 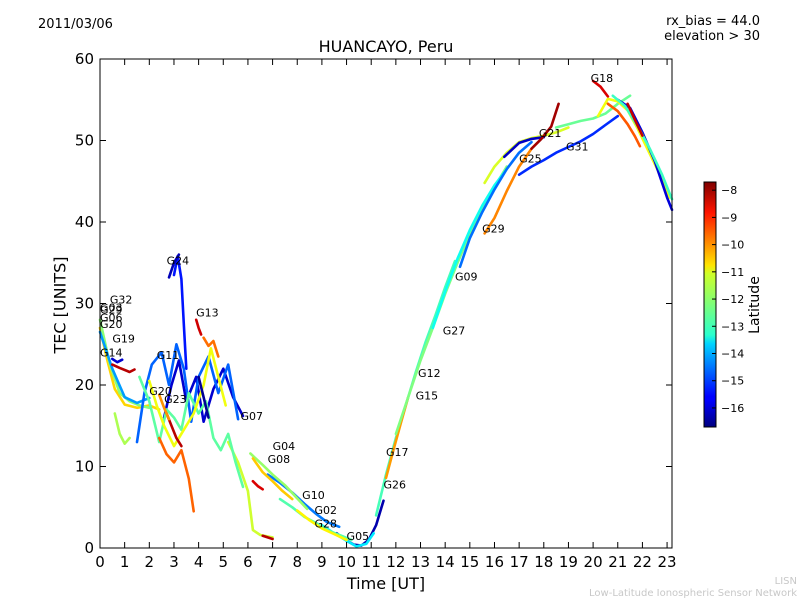 I want to click on x-tick-label: 21, so click(x=617, y=562).